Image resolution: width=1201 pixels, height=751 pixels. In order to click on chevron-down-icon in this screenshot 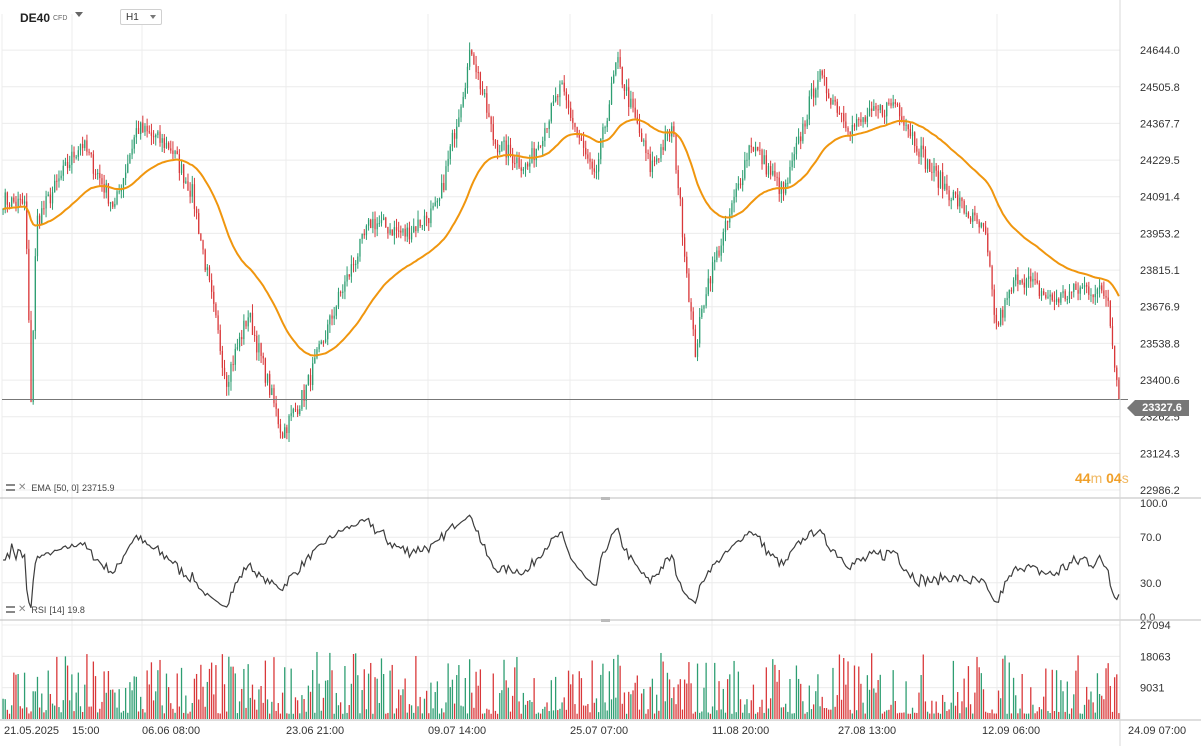, I will do `click(153, 17)`.